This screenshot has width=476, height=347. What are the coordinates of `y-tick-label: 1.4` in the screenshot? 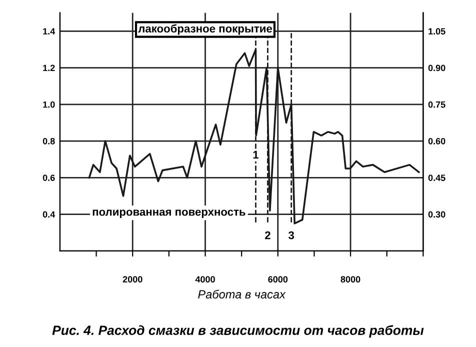 It's located at (49, 31).